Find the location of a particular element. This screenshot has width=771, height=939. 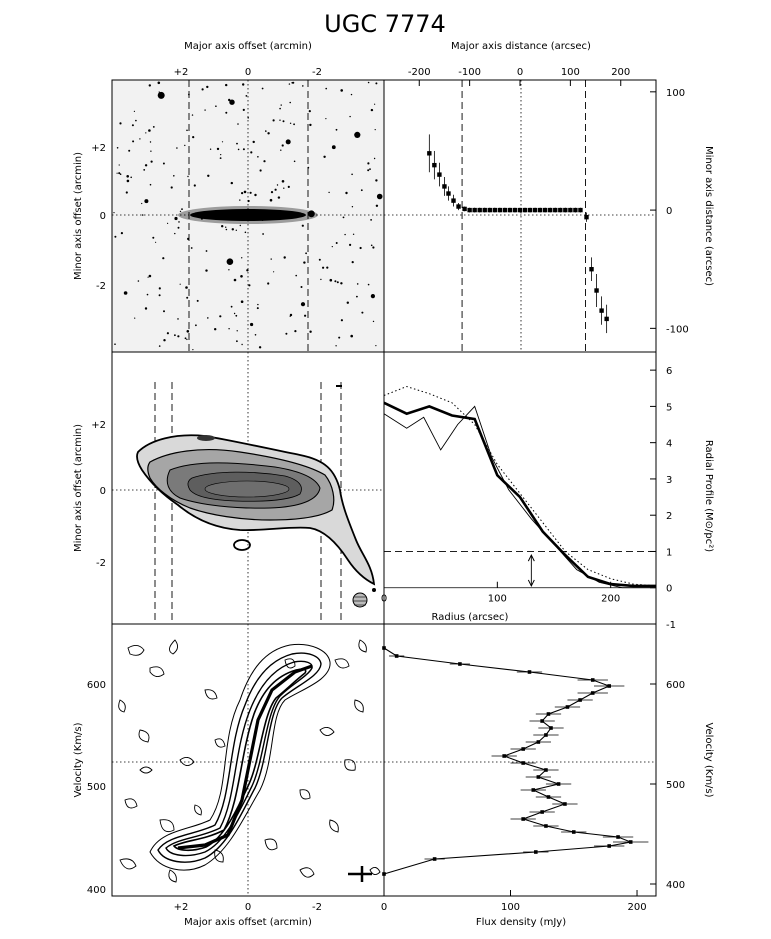

p6-ytick-label: 400 is located at coordinates (675, 885).